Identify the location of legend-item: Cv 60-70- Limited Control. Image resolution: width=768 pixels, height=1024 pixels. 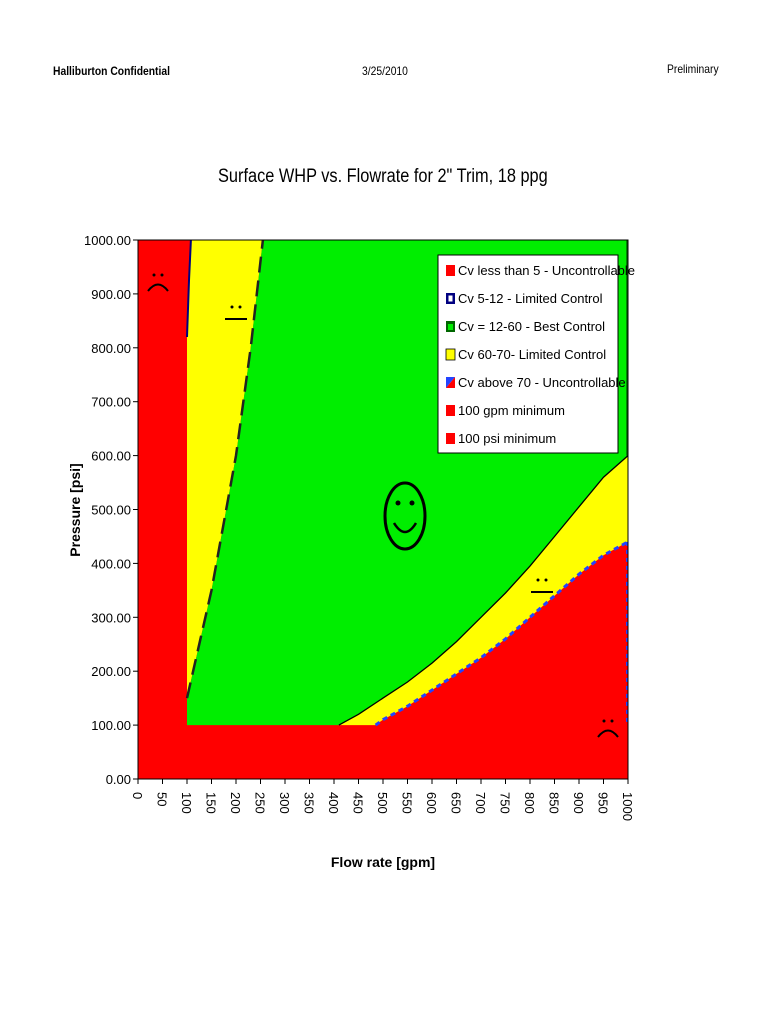
(525, 354).